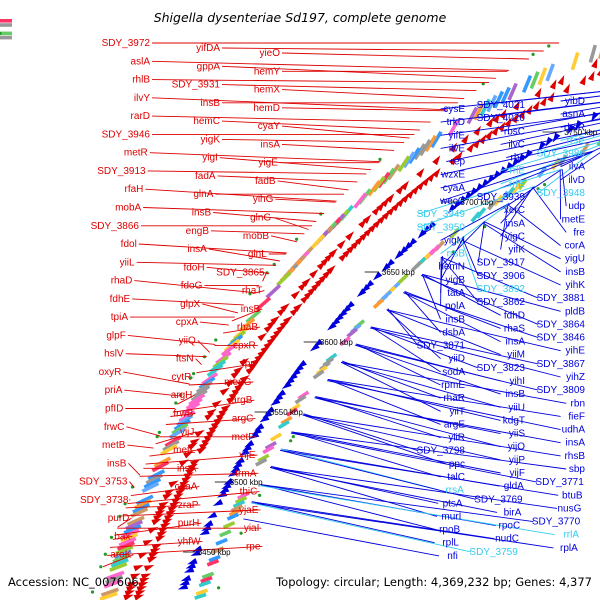 This screenshot has width=600, height=600. Describe the element at coordinates (576, 140) in the screenshot. I see `rna-gene-label: rrsE` at that location.